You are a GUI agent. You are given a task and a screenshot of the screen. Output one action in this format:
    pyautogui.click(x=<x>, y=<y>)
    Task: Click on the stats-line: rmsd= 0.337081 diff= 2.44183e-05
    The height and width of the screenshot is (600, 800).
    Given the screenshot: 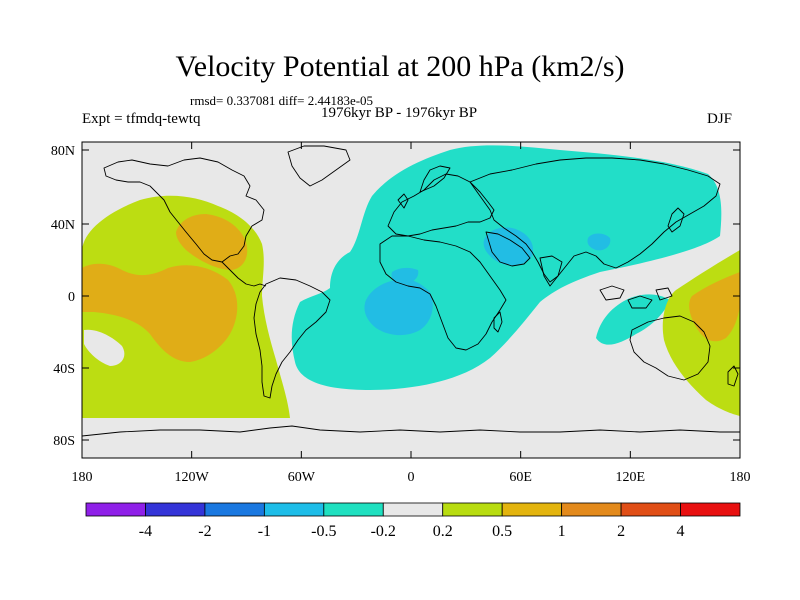 What is the action you would take?
    pyautogui.click(x=282, y=100)
    